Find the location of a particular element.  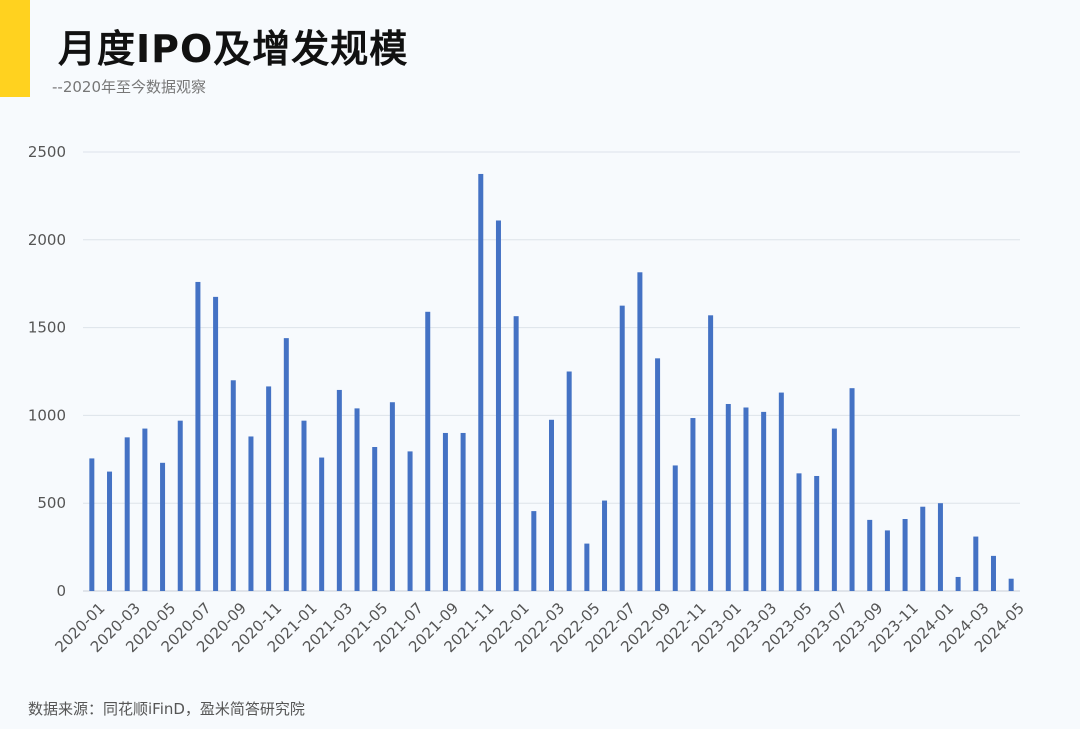

y-tick-label: 0 is located at coordinates (61, 591).